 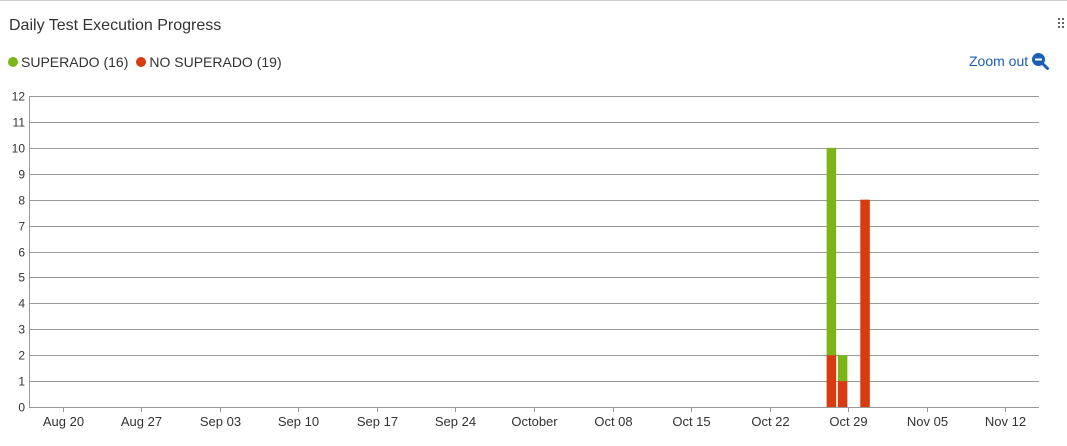 What do you see at coordinates (298, 421) in the screenshot?
I see `x-tick-label: Sep 10` at bounding box center [298, 421].